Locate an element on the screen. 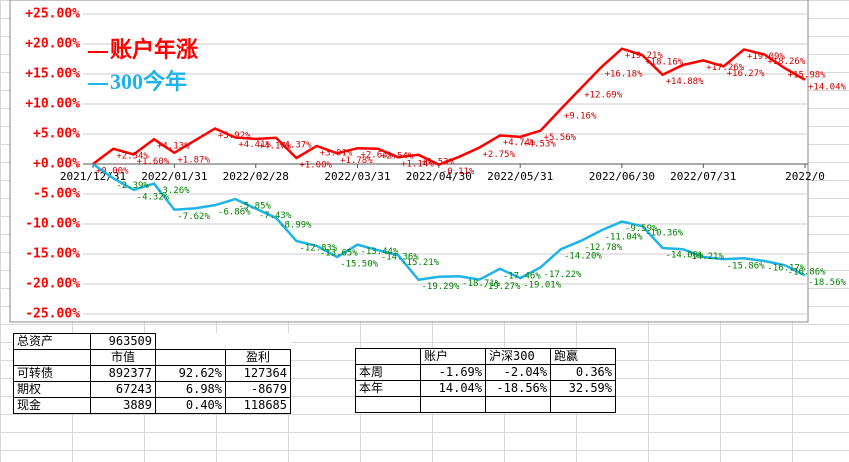 This screenshot has height=462, width=849. table-cell: 总资产 is located at coordinates (52, 341).